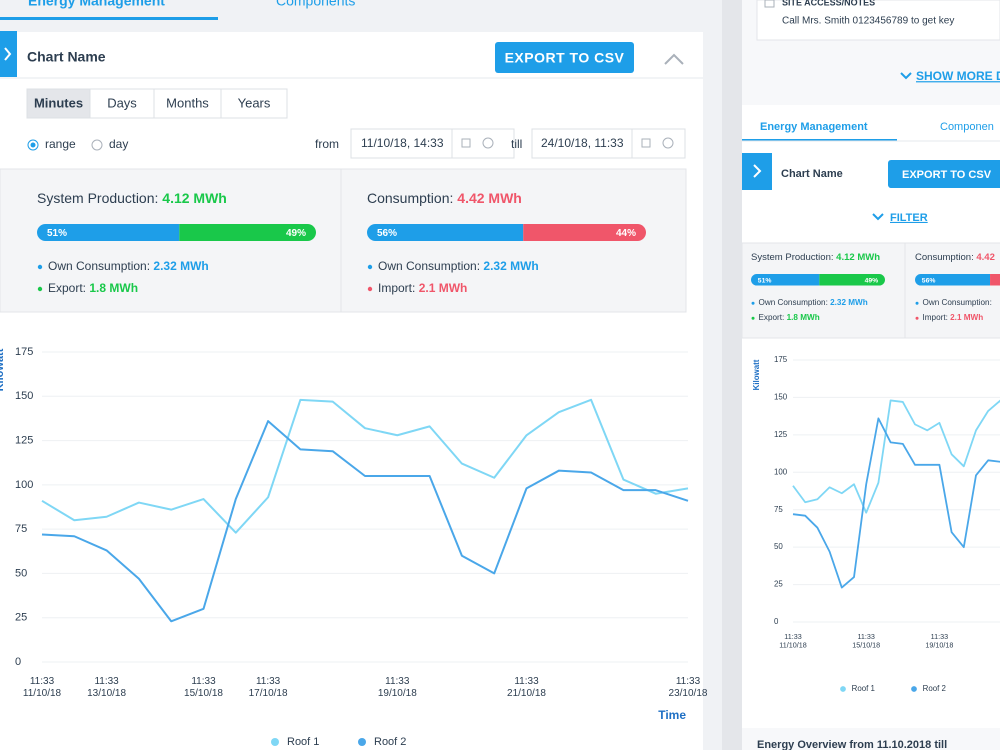 The height and width of the screenshot is (750, 1000). What do you see at coordinates (397, 687) in the screenshot?
I see `x-tick-label: 11:33 19/10/18` at bounding box center [397, 687].